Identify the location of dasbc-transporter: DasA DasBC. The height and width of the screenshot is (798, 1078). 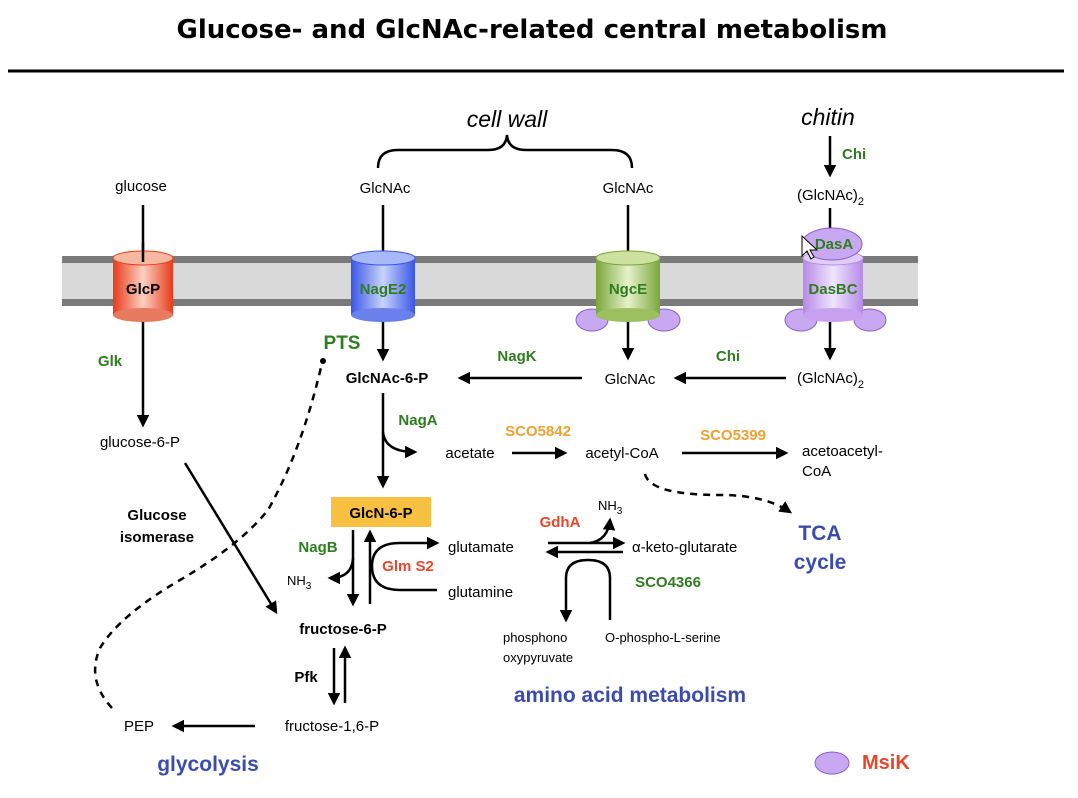
(835, 279).